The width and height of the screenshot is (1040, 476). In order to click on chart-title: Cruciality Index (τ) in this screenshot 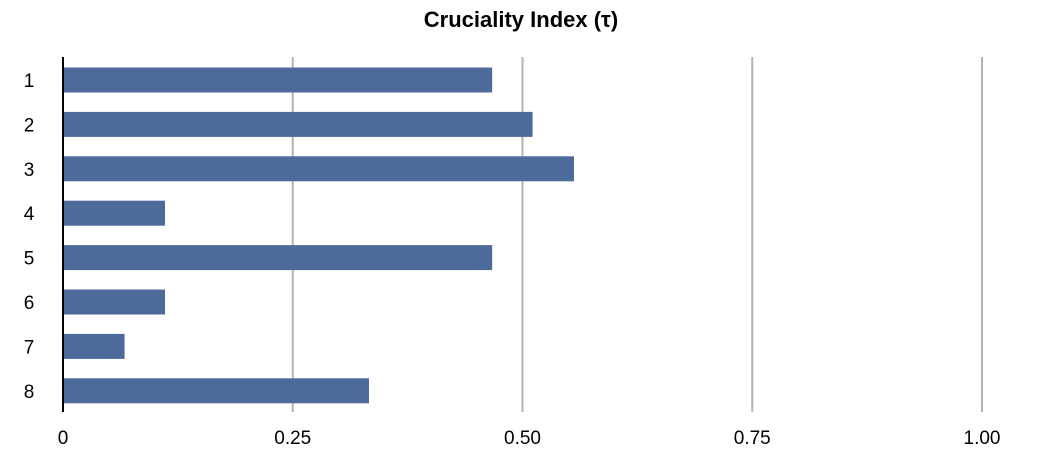, I will do `click(521, 19)`.